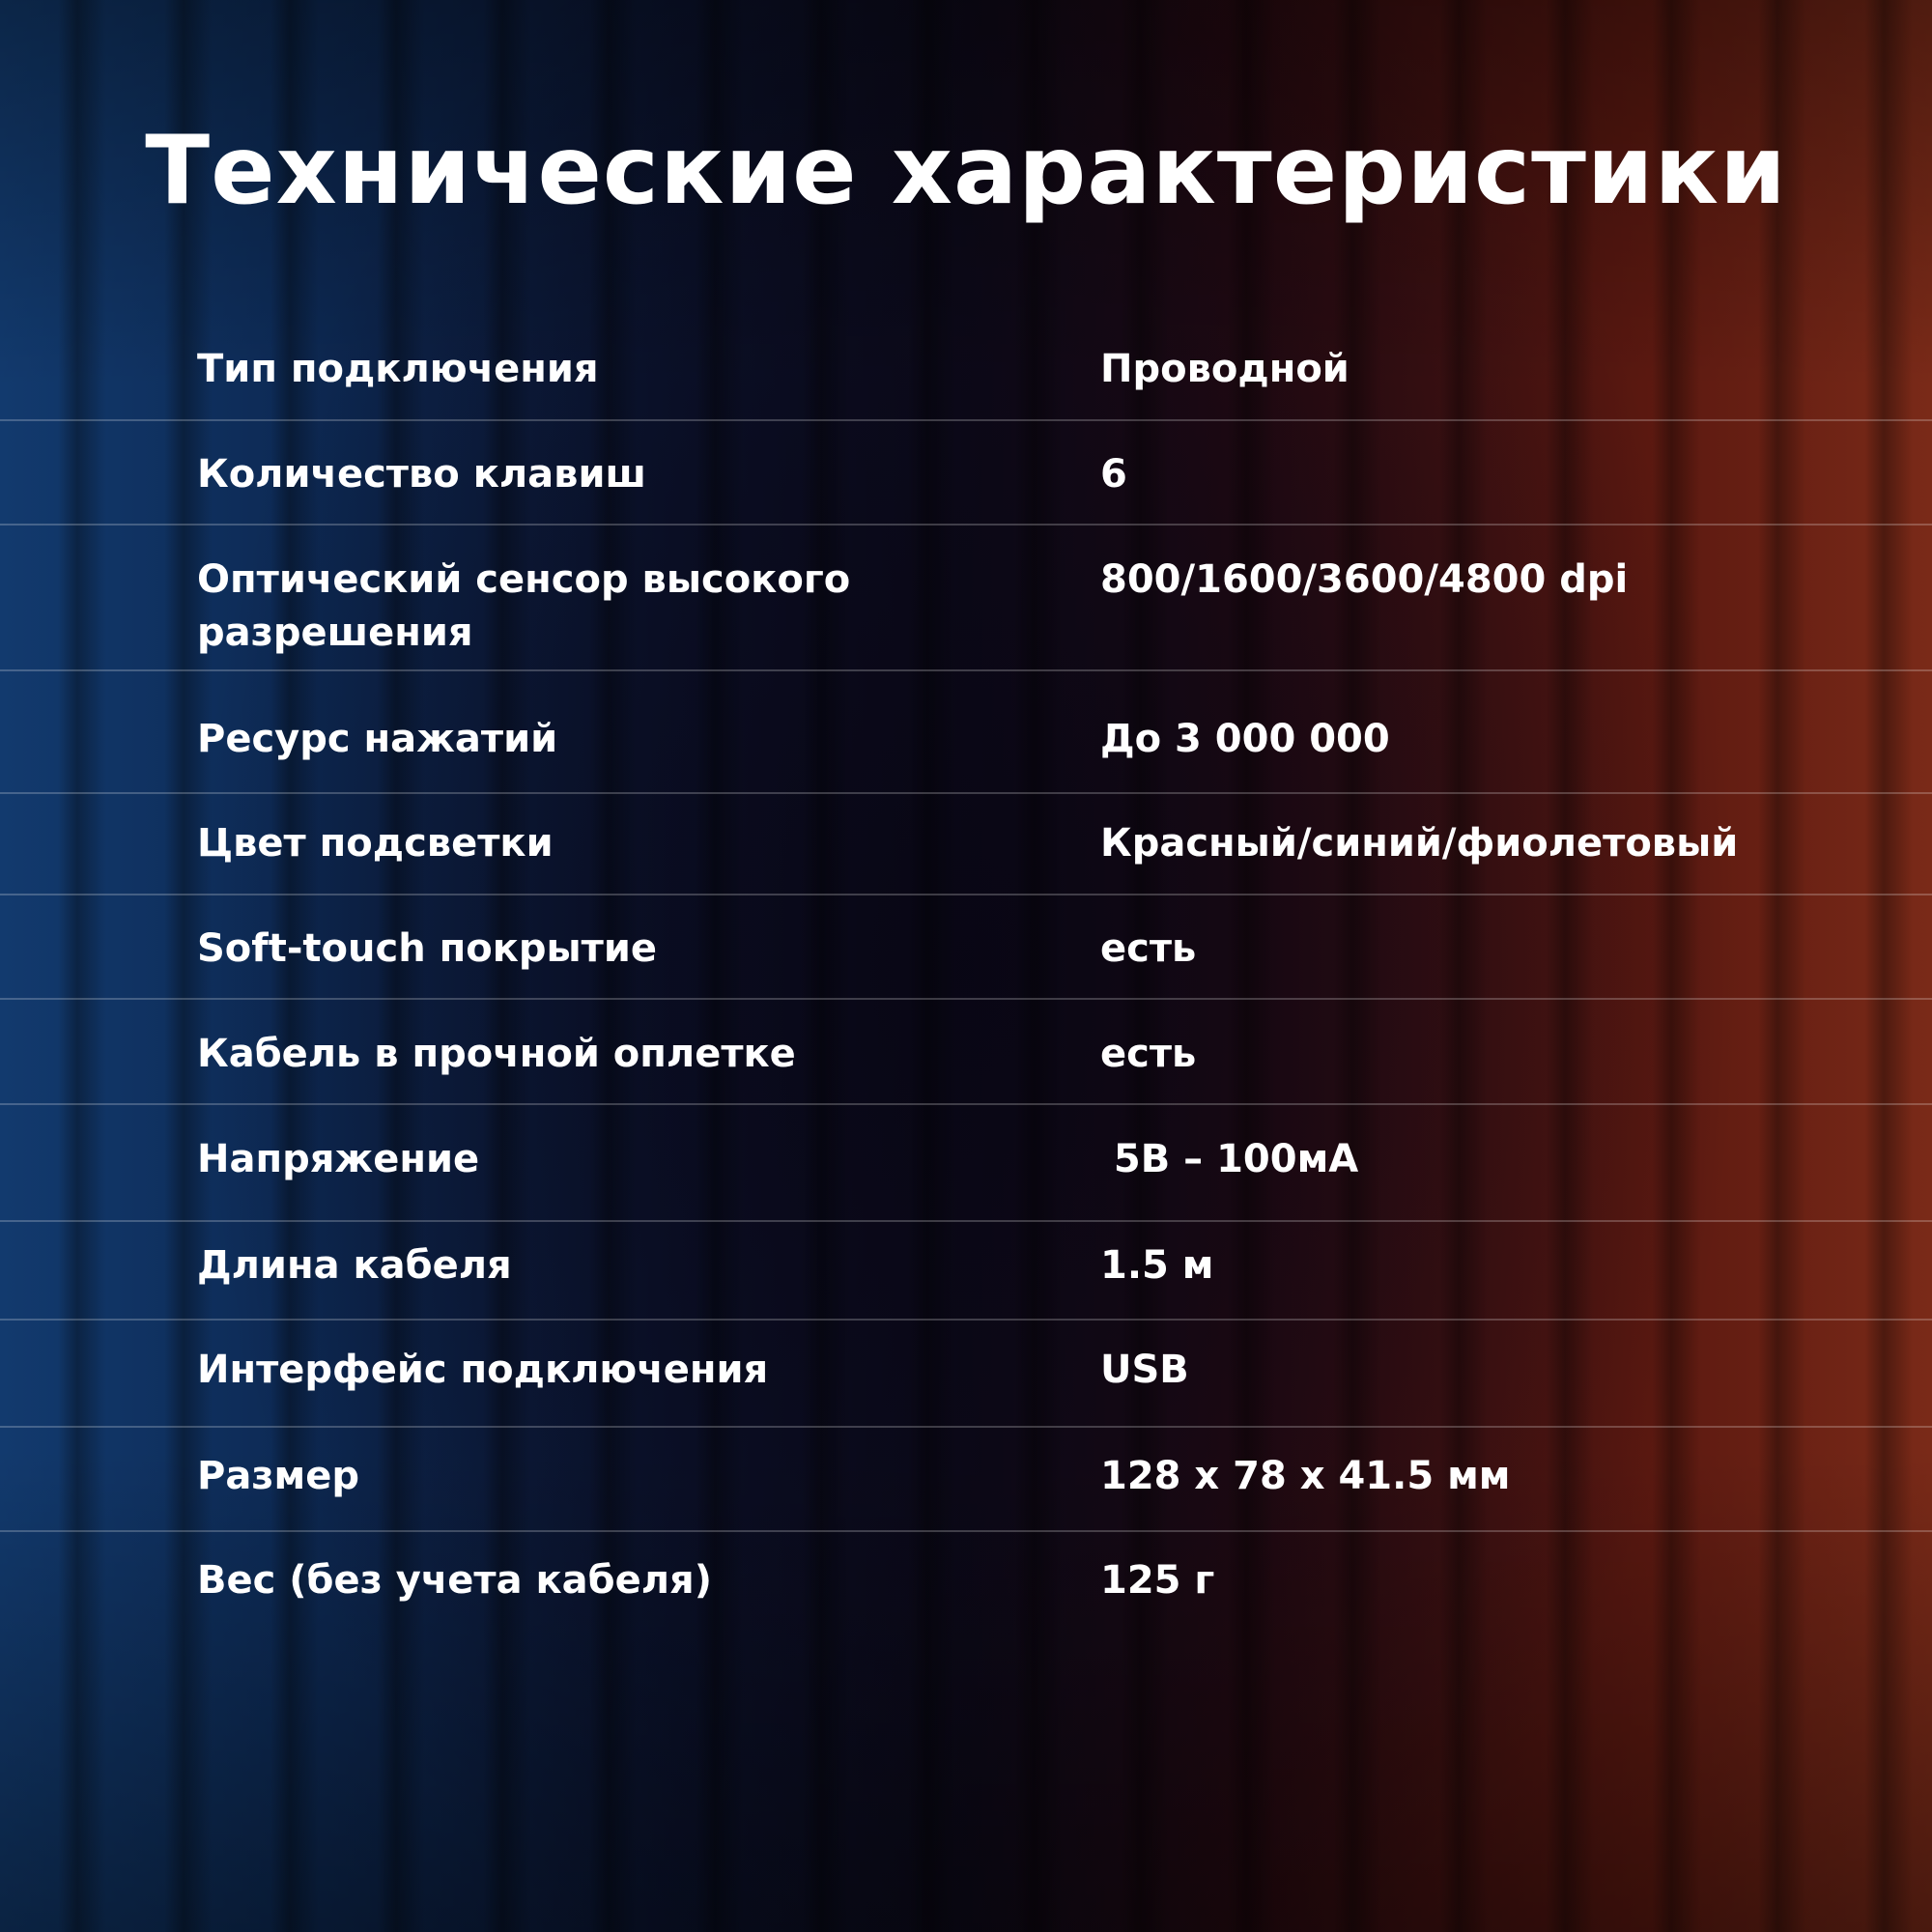  What do you see at coordinates (375, 843) in the screenshot?
I see `spec-label: Цвет подсветки` at bounding box center [375, 843].